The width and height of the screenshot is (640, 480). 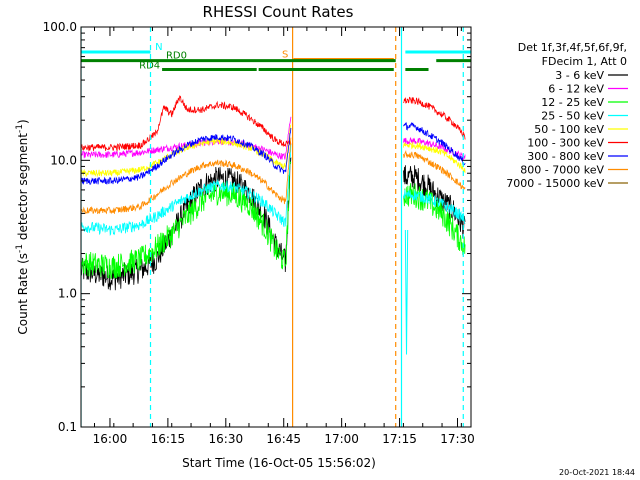 What do you see at coordinates (20, 128) in the screenshot?
I see `y-axis-label-sup2: -1` at bounding box center [20, 128].